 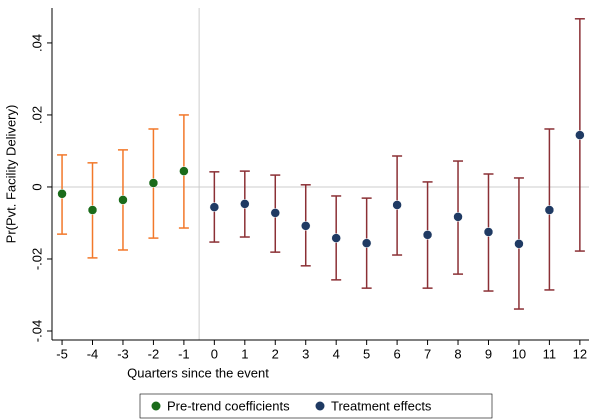 I want to click on y-tick-label: -.04, so click(x=36, y=331).